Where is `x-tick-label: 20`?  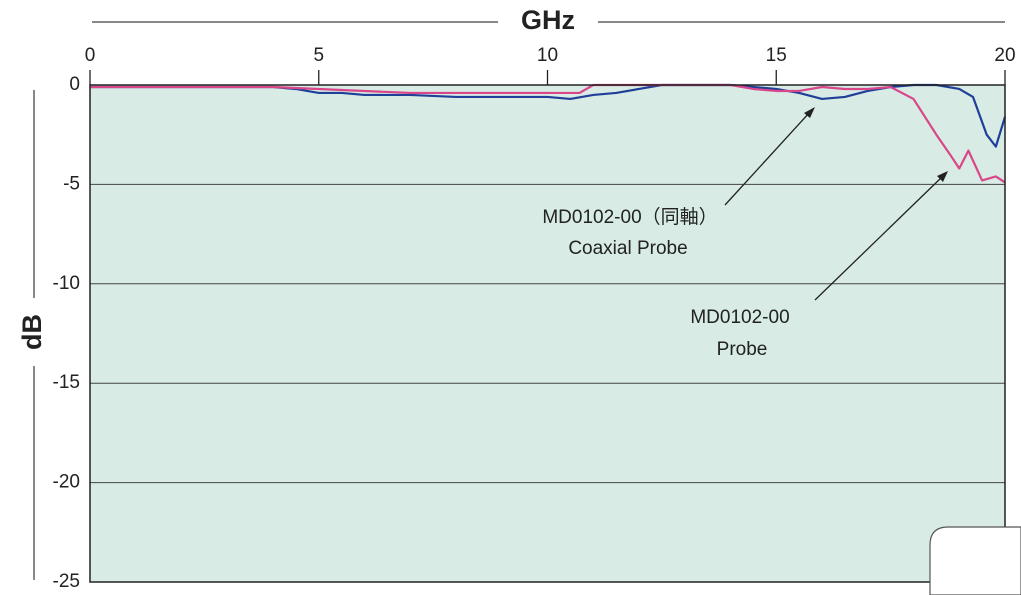
x-tick-label: 20 is located at coordinates (1004, 55).